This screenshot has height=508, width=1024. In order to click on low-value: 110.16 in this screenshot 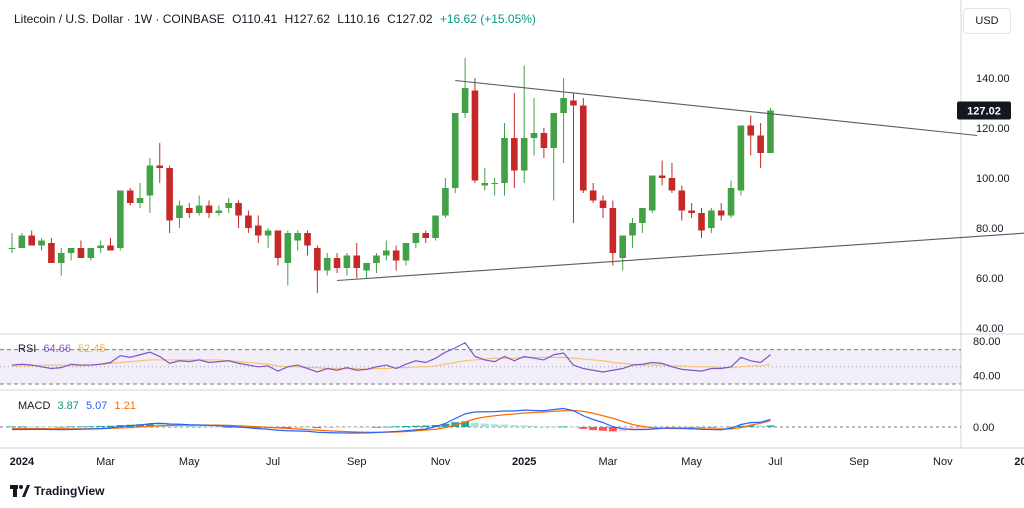, I will do `click(361, 19)`.